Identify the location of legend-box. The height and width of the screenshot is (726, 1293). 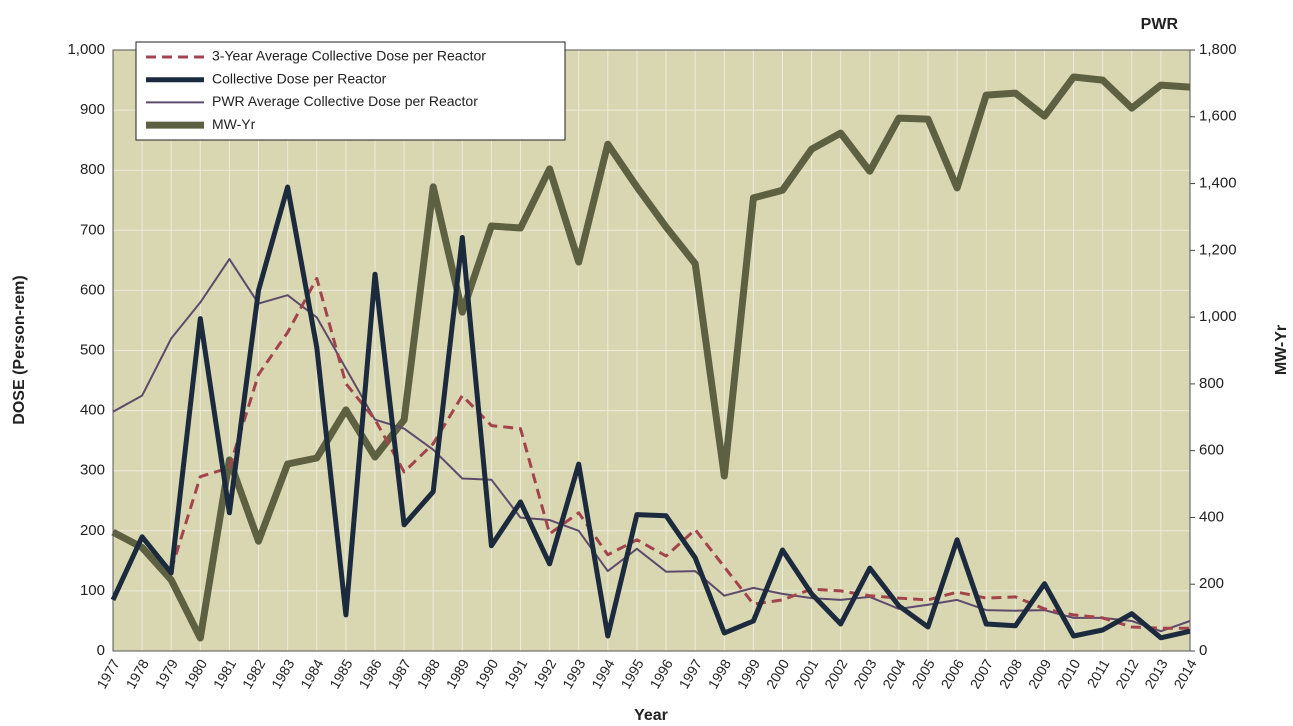
(350, 91).